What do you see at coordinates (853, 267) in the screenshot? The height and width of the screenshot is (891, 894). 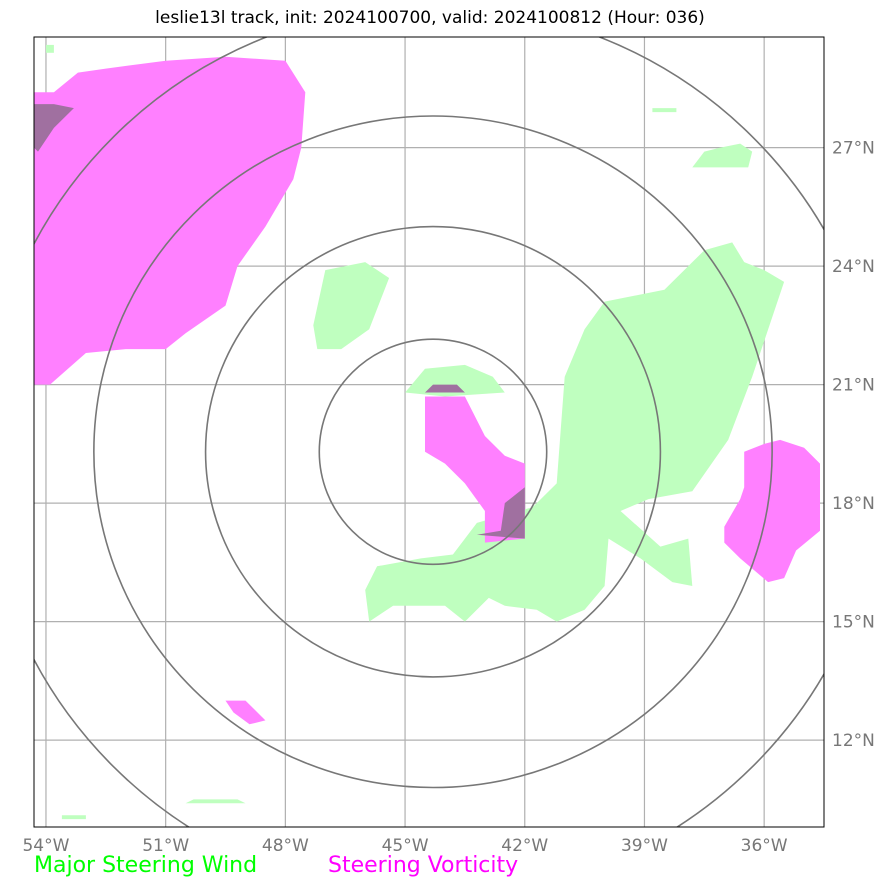 I see `lat-tick-label: 24°N` at bounding box center [853, 267].